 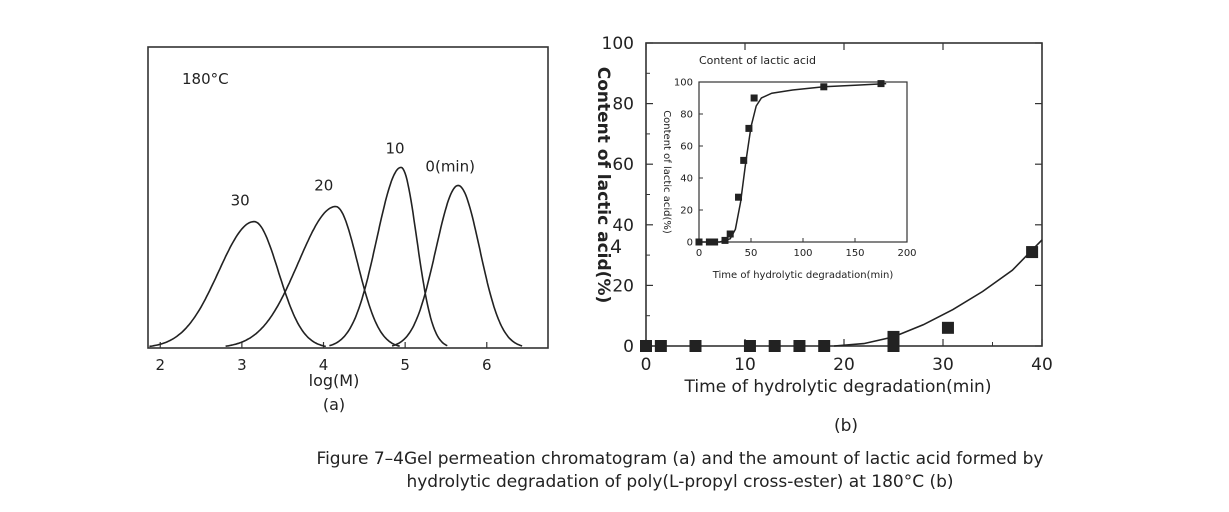 I want to click on lactic-y-tick-label: 0, so click(x=628, y=347).